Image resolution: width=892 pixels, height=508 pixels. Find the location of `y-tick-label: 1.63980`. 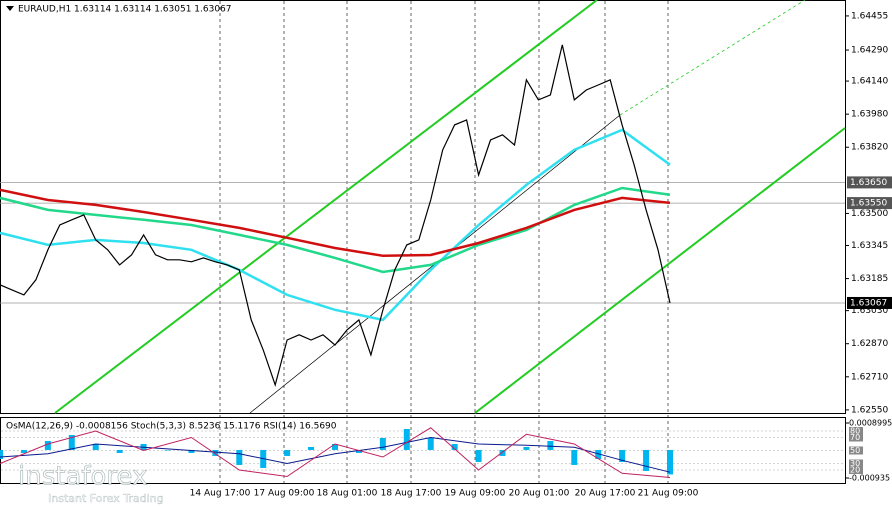

y-tick-label: 1.63980 is located at coordinates (869, 115).